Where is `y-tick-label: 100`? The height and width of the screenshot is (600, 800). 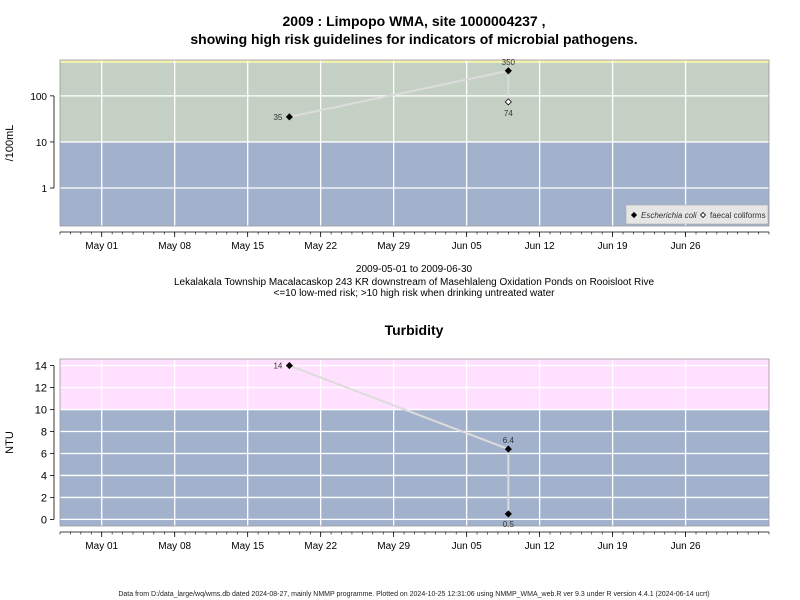
y-tick-label: 100 is located at coordinates (38, 97).